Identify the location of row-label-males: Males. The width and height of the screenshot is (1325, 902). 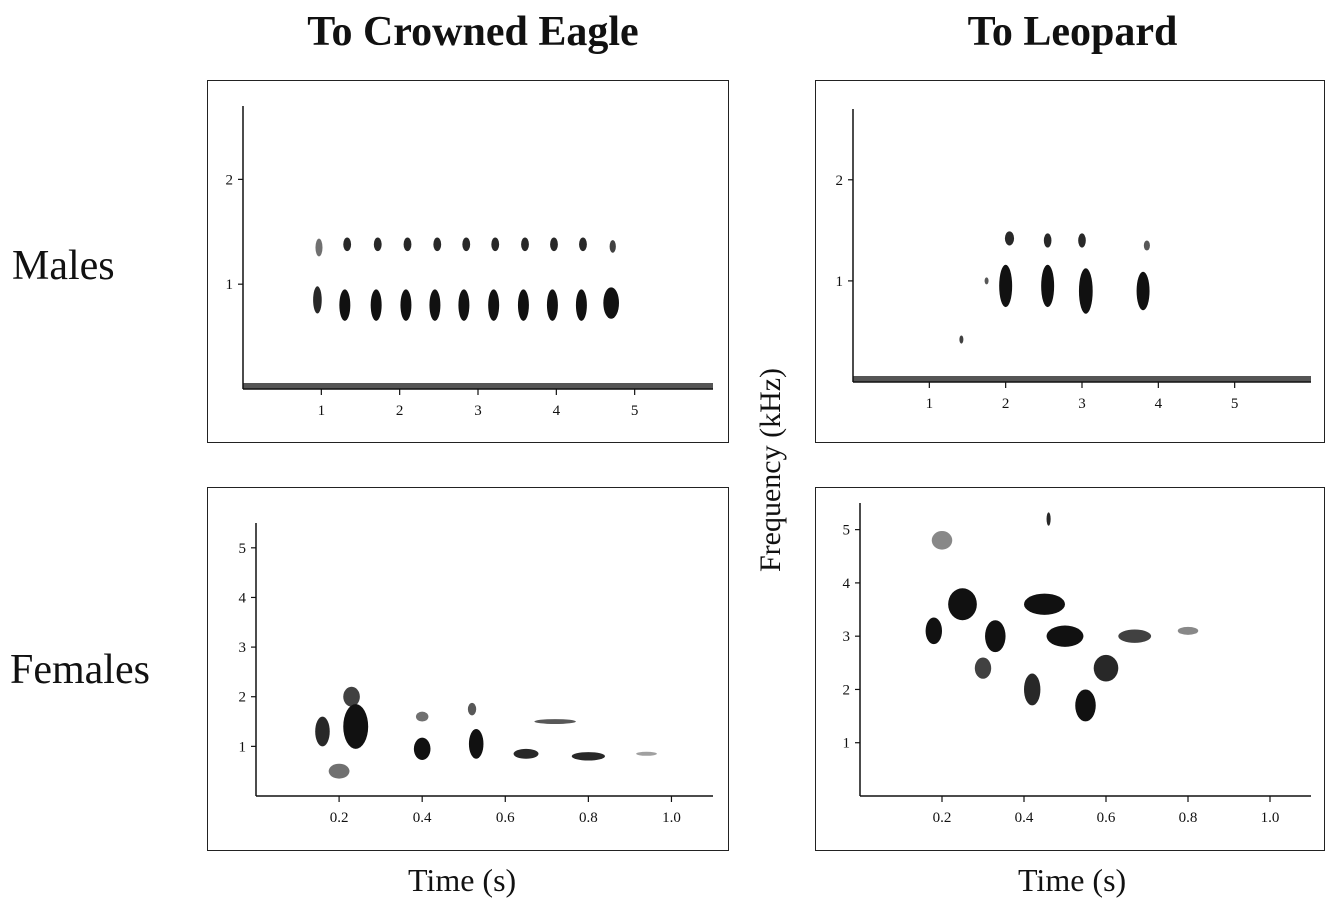
(63, 266).